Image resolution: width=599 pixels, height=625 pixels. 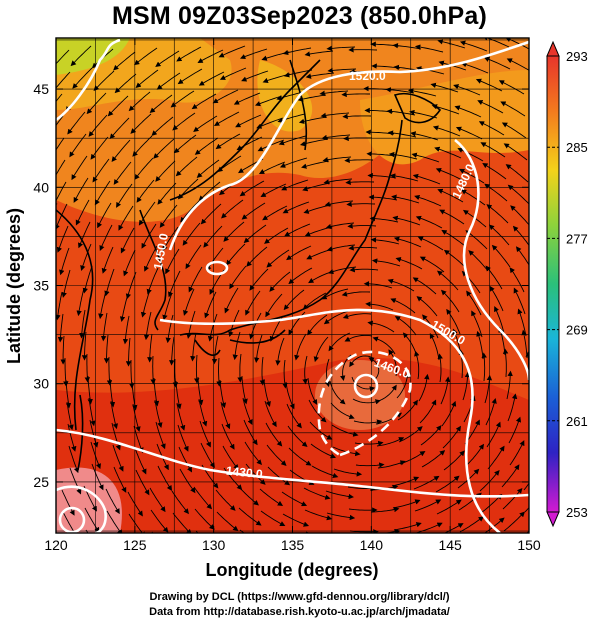 I want to click on colorbar: 293 285 277 269 261 253, so click(x=567, y=284).